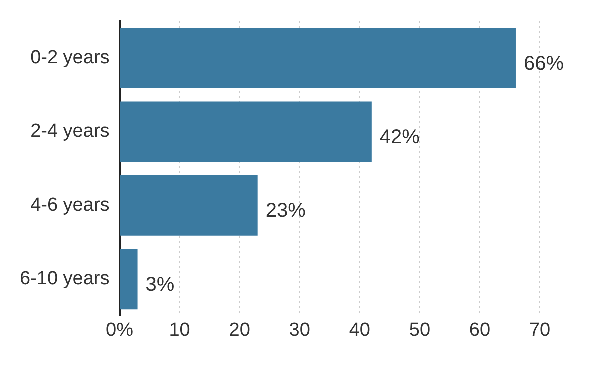 The height and width of the screenshot is (370, 600). What do you see at coordinates (540, 330) in the screenshot?
I see `x-tick-label: 70` at bounding box center [540, 330].